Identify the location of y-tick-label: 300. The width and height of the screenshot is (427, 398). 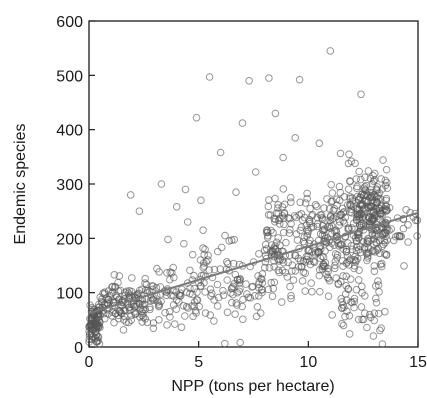
(69, 185).